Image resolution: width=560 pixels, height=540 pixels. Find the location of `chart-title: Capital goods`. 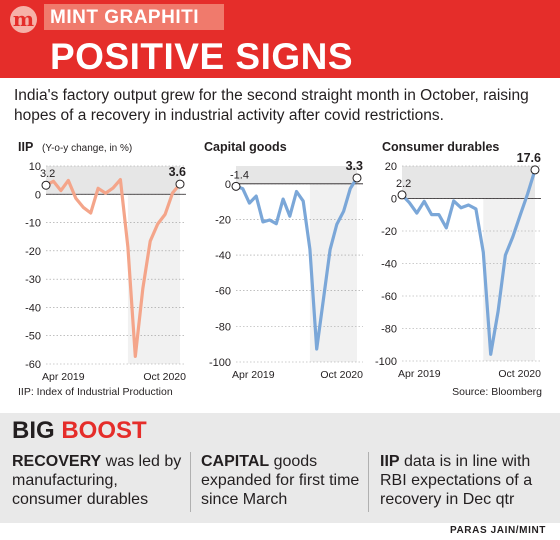

chart-title: Capital goods is located at coordinates (245, 147).